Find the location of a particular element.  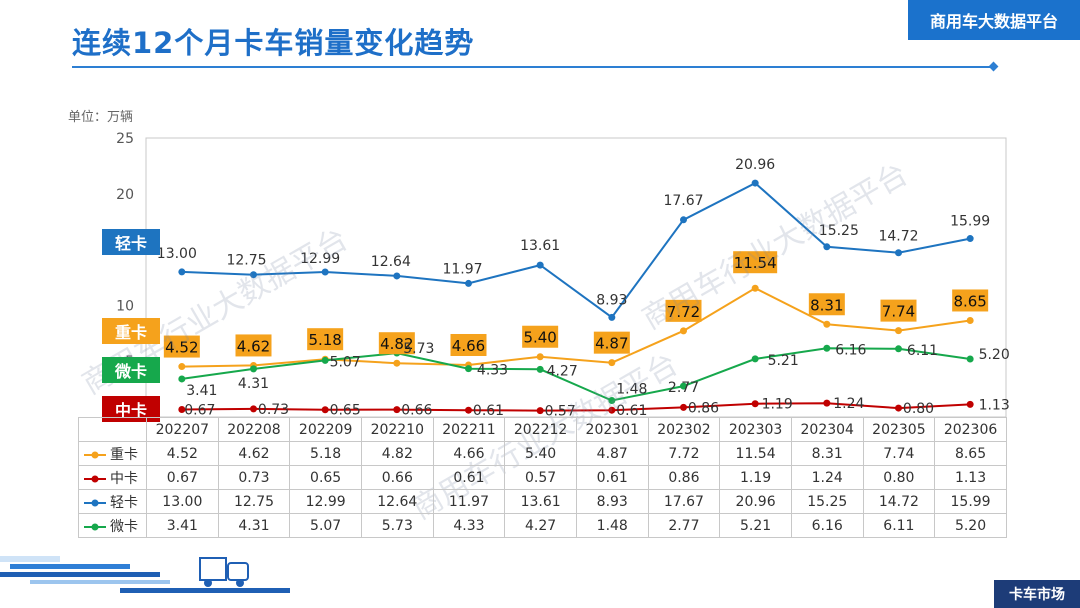

category-label: 202211 is located at coordinates (469, 429).